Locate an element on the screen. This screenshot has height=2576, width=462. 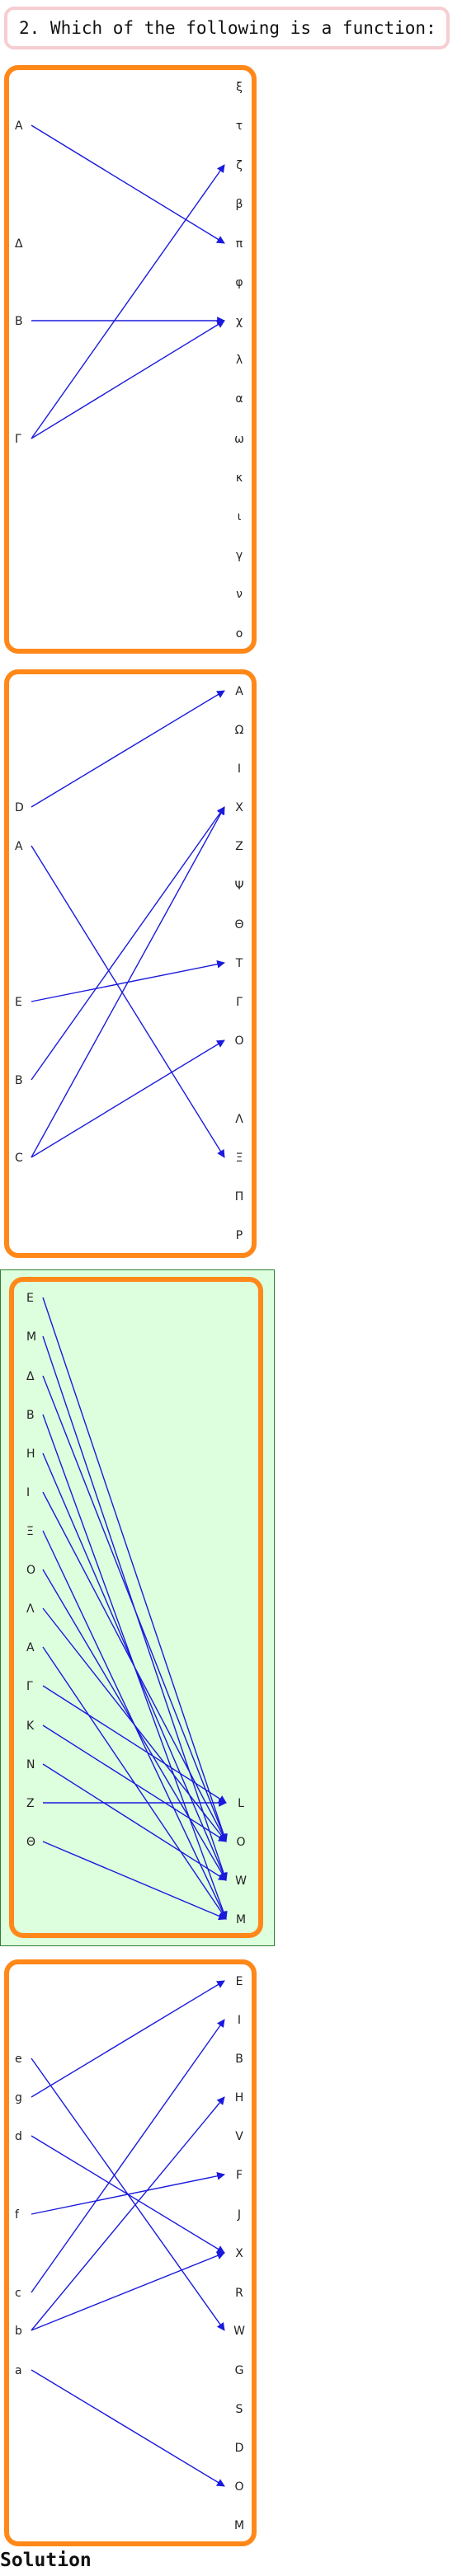
solution-text: Solution is located at coordinates (46, 2561).